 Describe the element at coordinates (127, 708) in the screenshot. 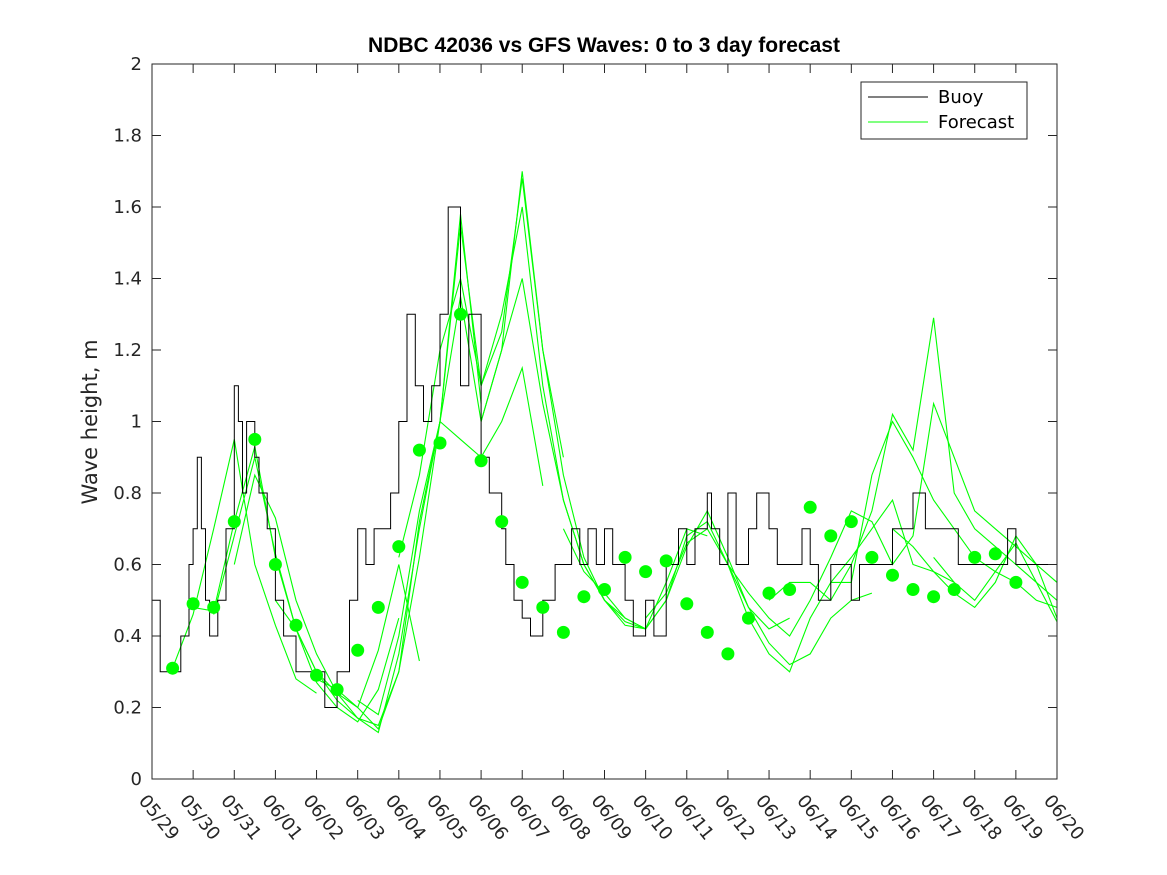

I see `y-tick-label: 0.2` at that location.